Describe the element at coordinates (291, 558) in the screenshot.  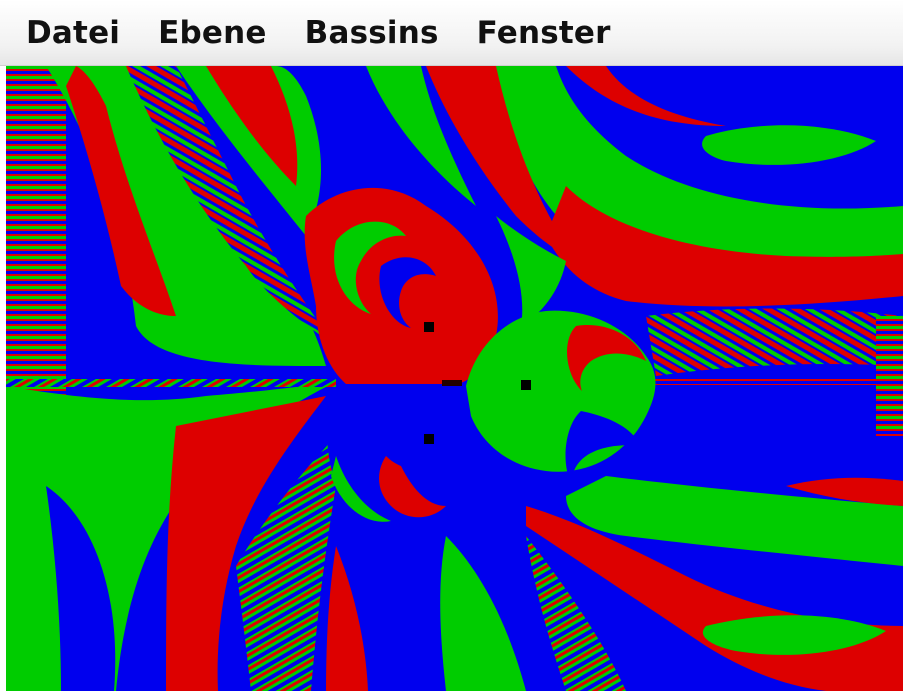
I see `region-lower-left-stripes` at that location.